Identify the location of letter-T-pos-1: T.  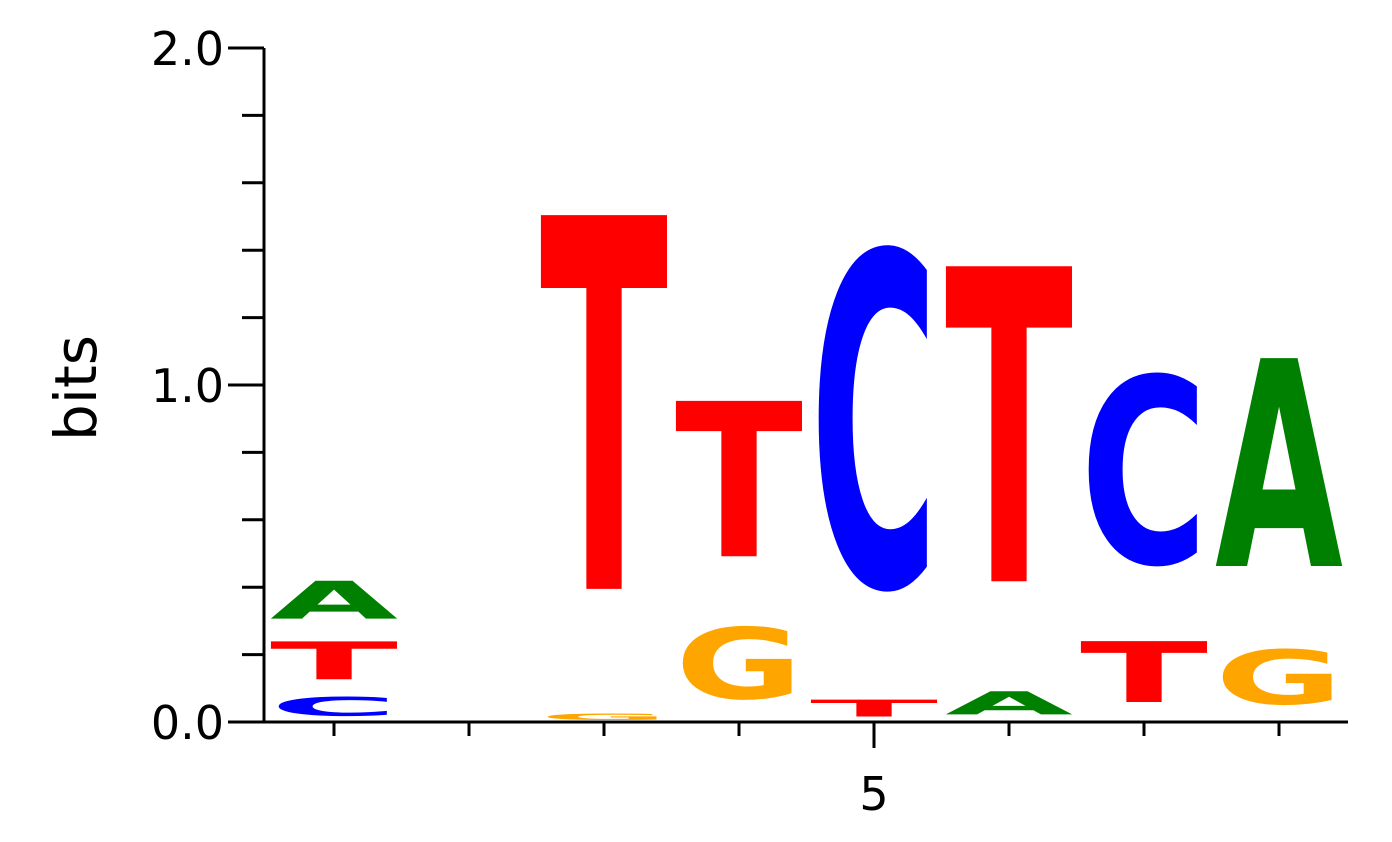
(334, 661).